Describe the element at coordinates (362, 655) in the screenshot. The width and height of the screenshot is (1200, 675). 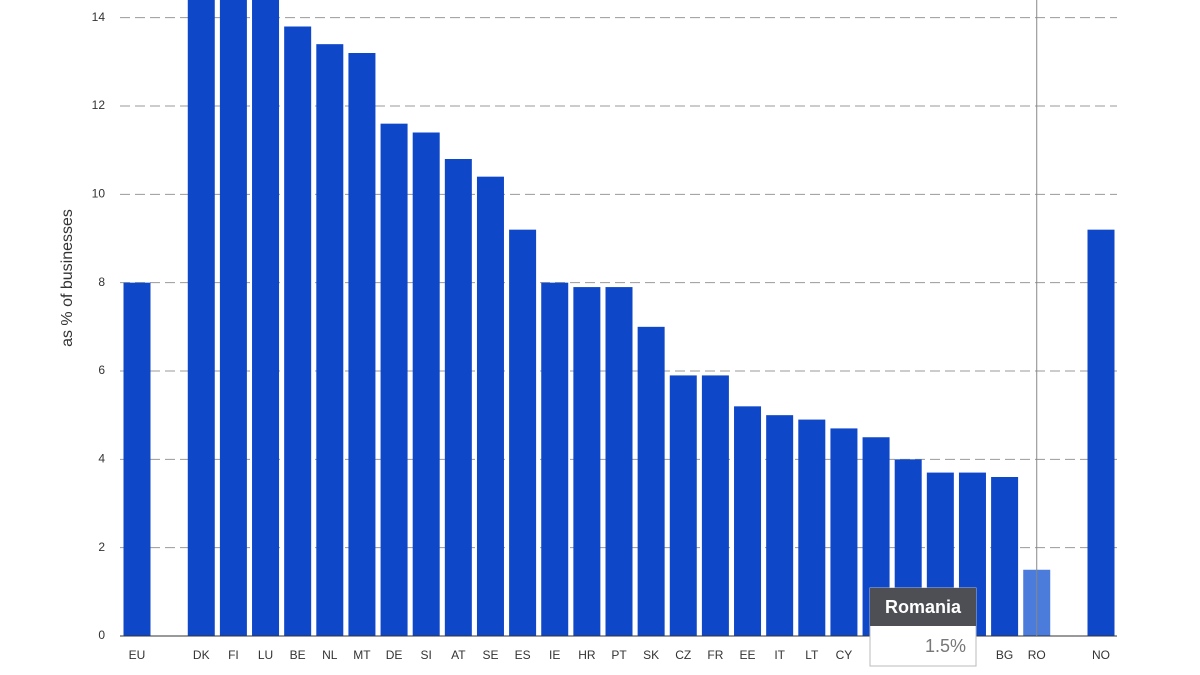
I see `x-tick-label: MT` at that location.